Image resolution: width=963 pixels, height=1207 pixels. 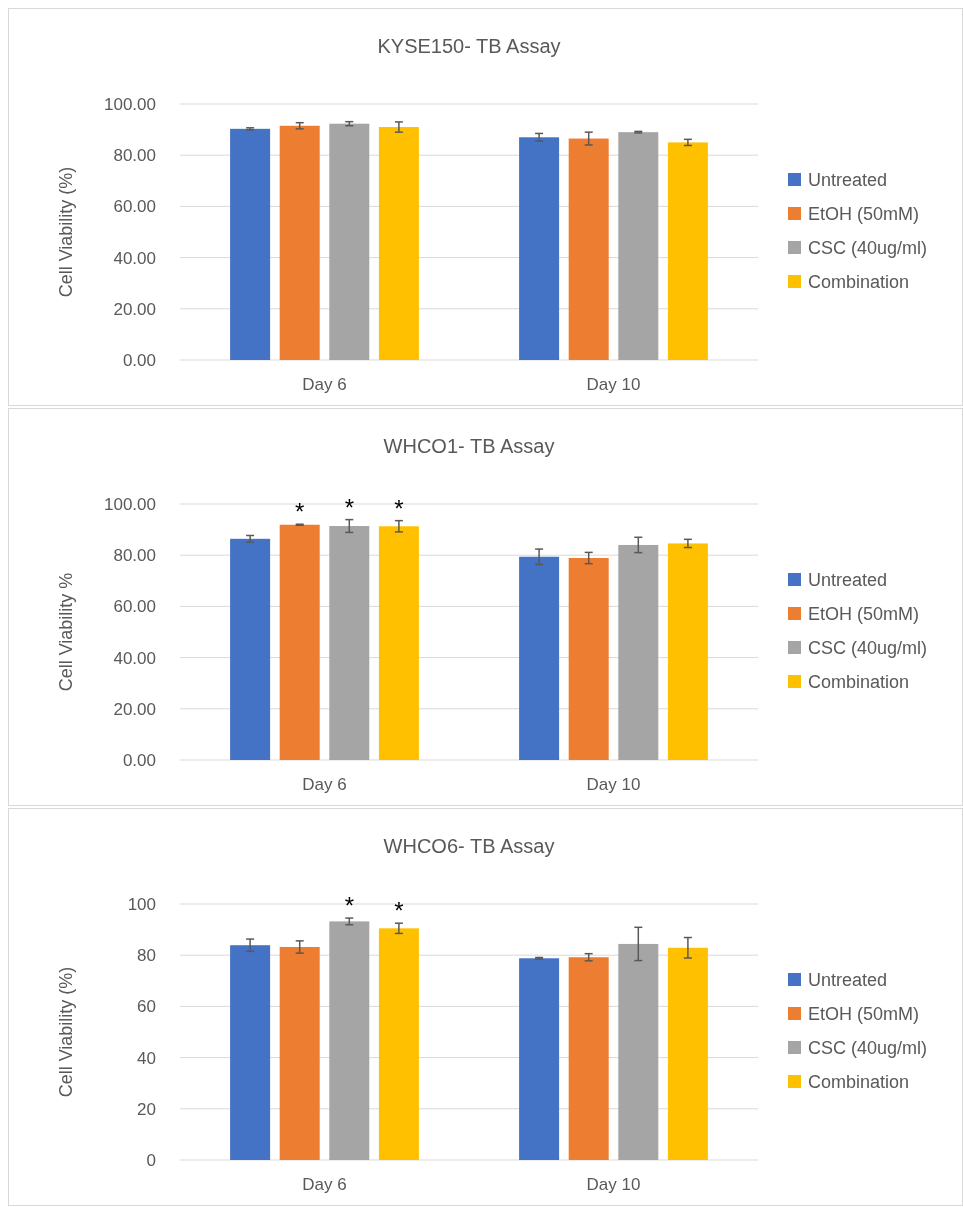 I want to click on y-tick-label: 40, so click(x=146, y=1058).